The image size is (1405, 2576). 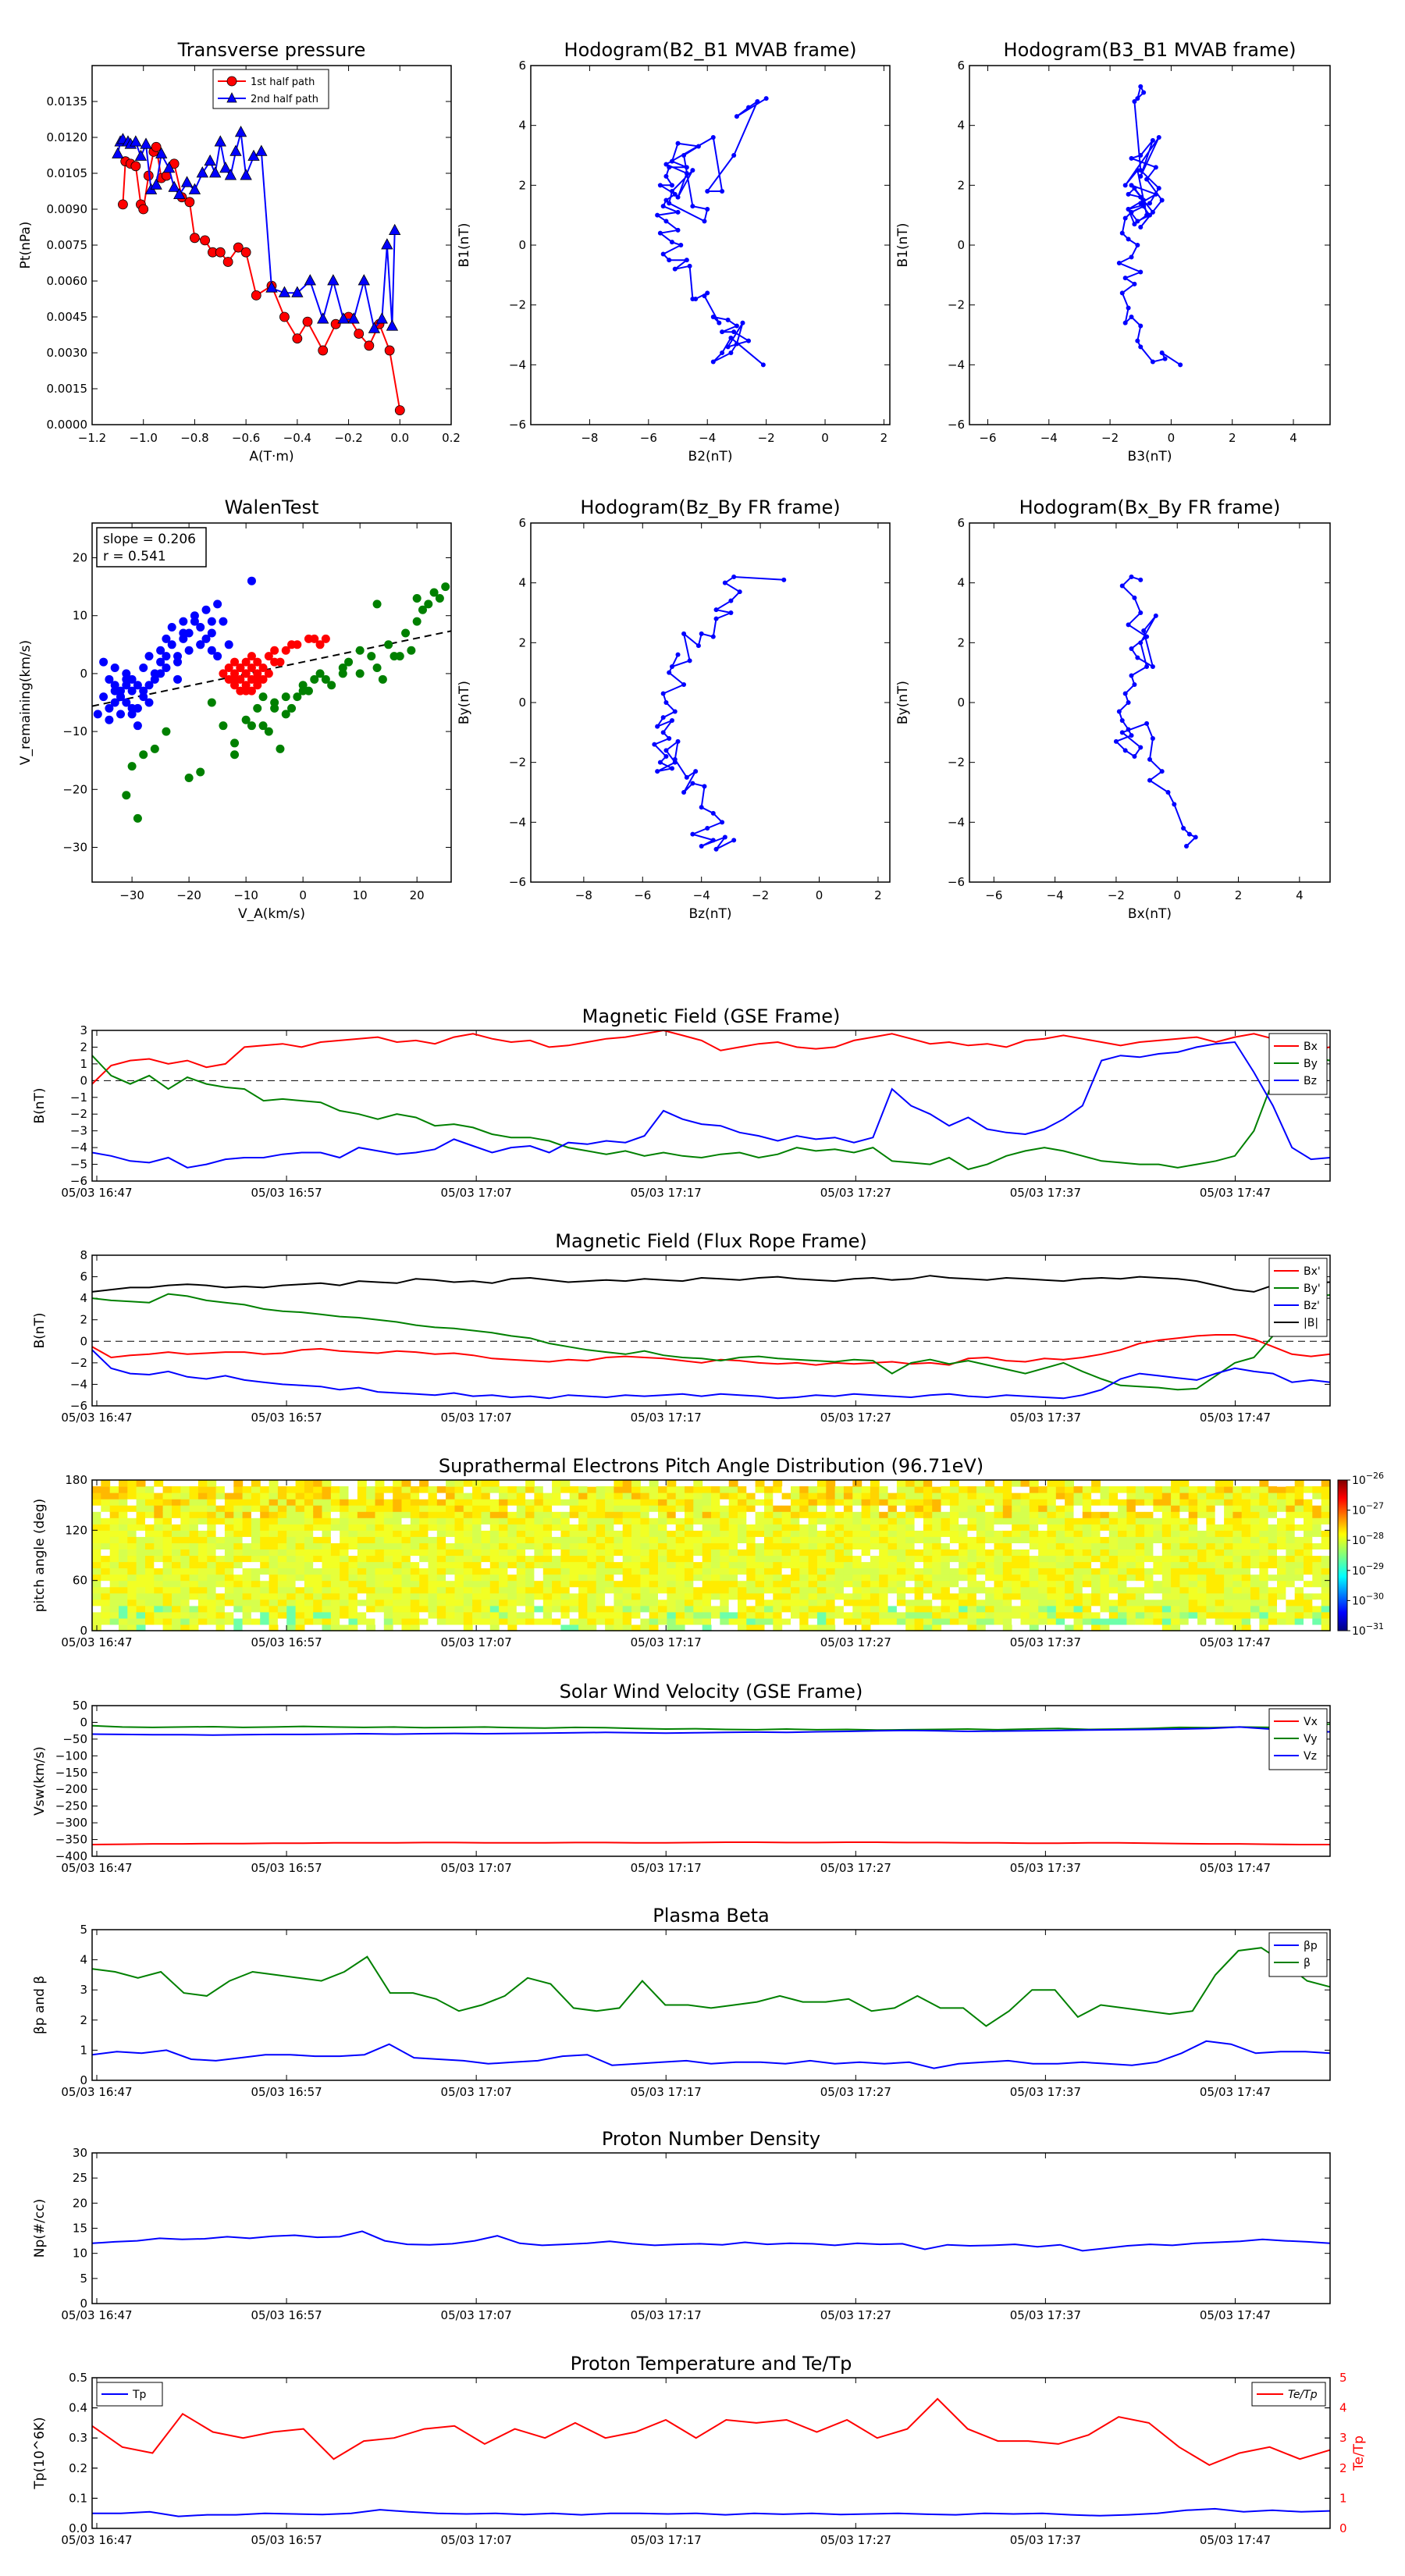 I want to click on x-tick-label: 05/03 16:57, so click(x=287, y=1868).